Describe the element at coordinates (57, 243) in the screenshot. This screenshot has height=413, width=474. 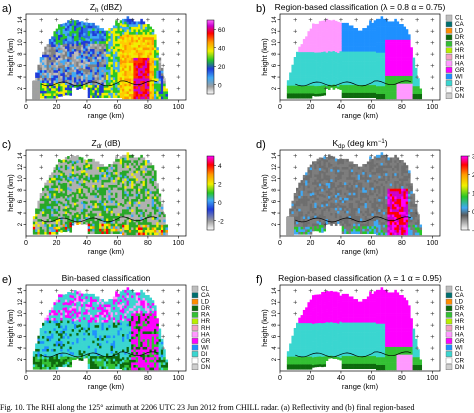
I see `x-tick-label: 20` at that location.